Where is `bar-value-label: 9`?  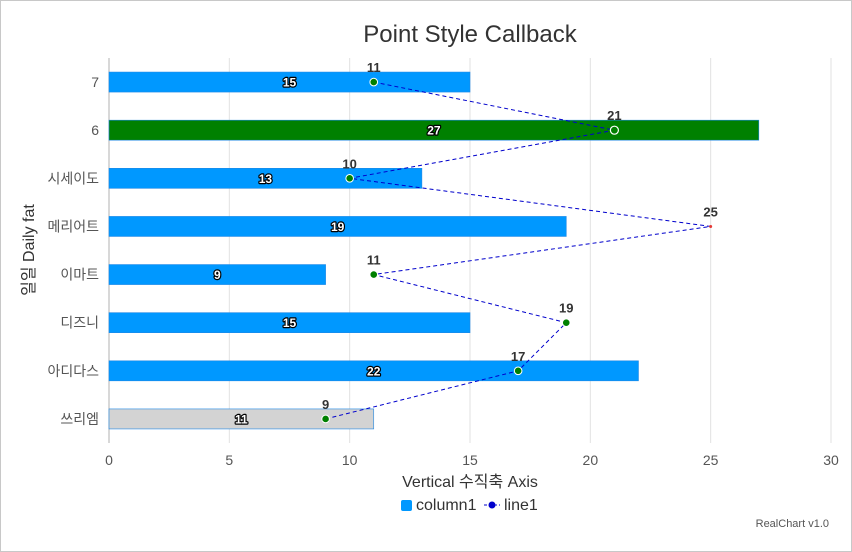
bar-value-label: 9 is located at coordinates (217, 275).